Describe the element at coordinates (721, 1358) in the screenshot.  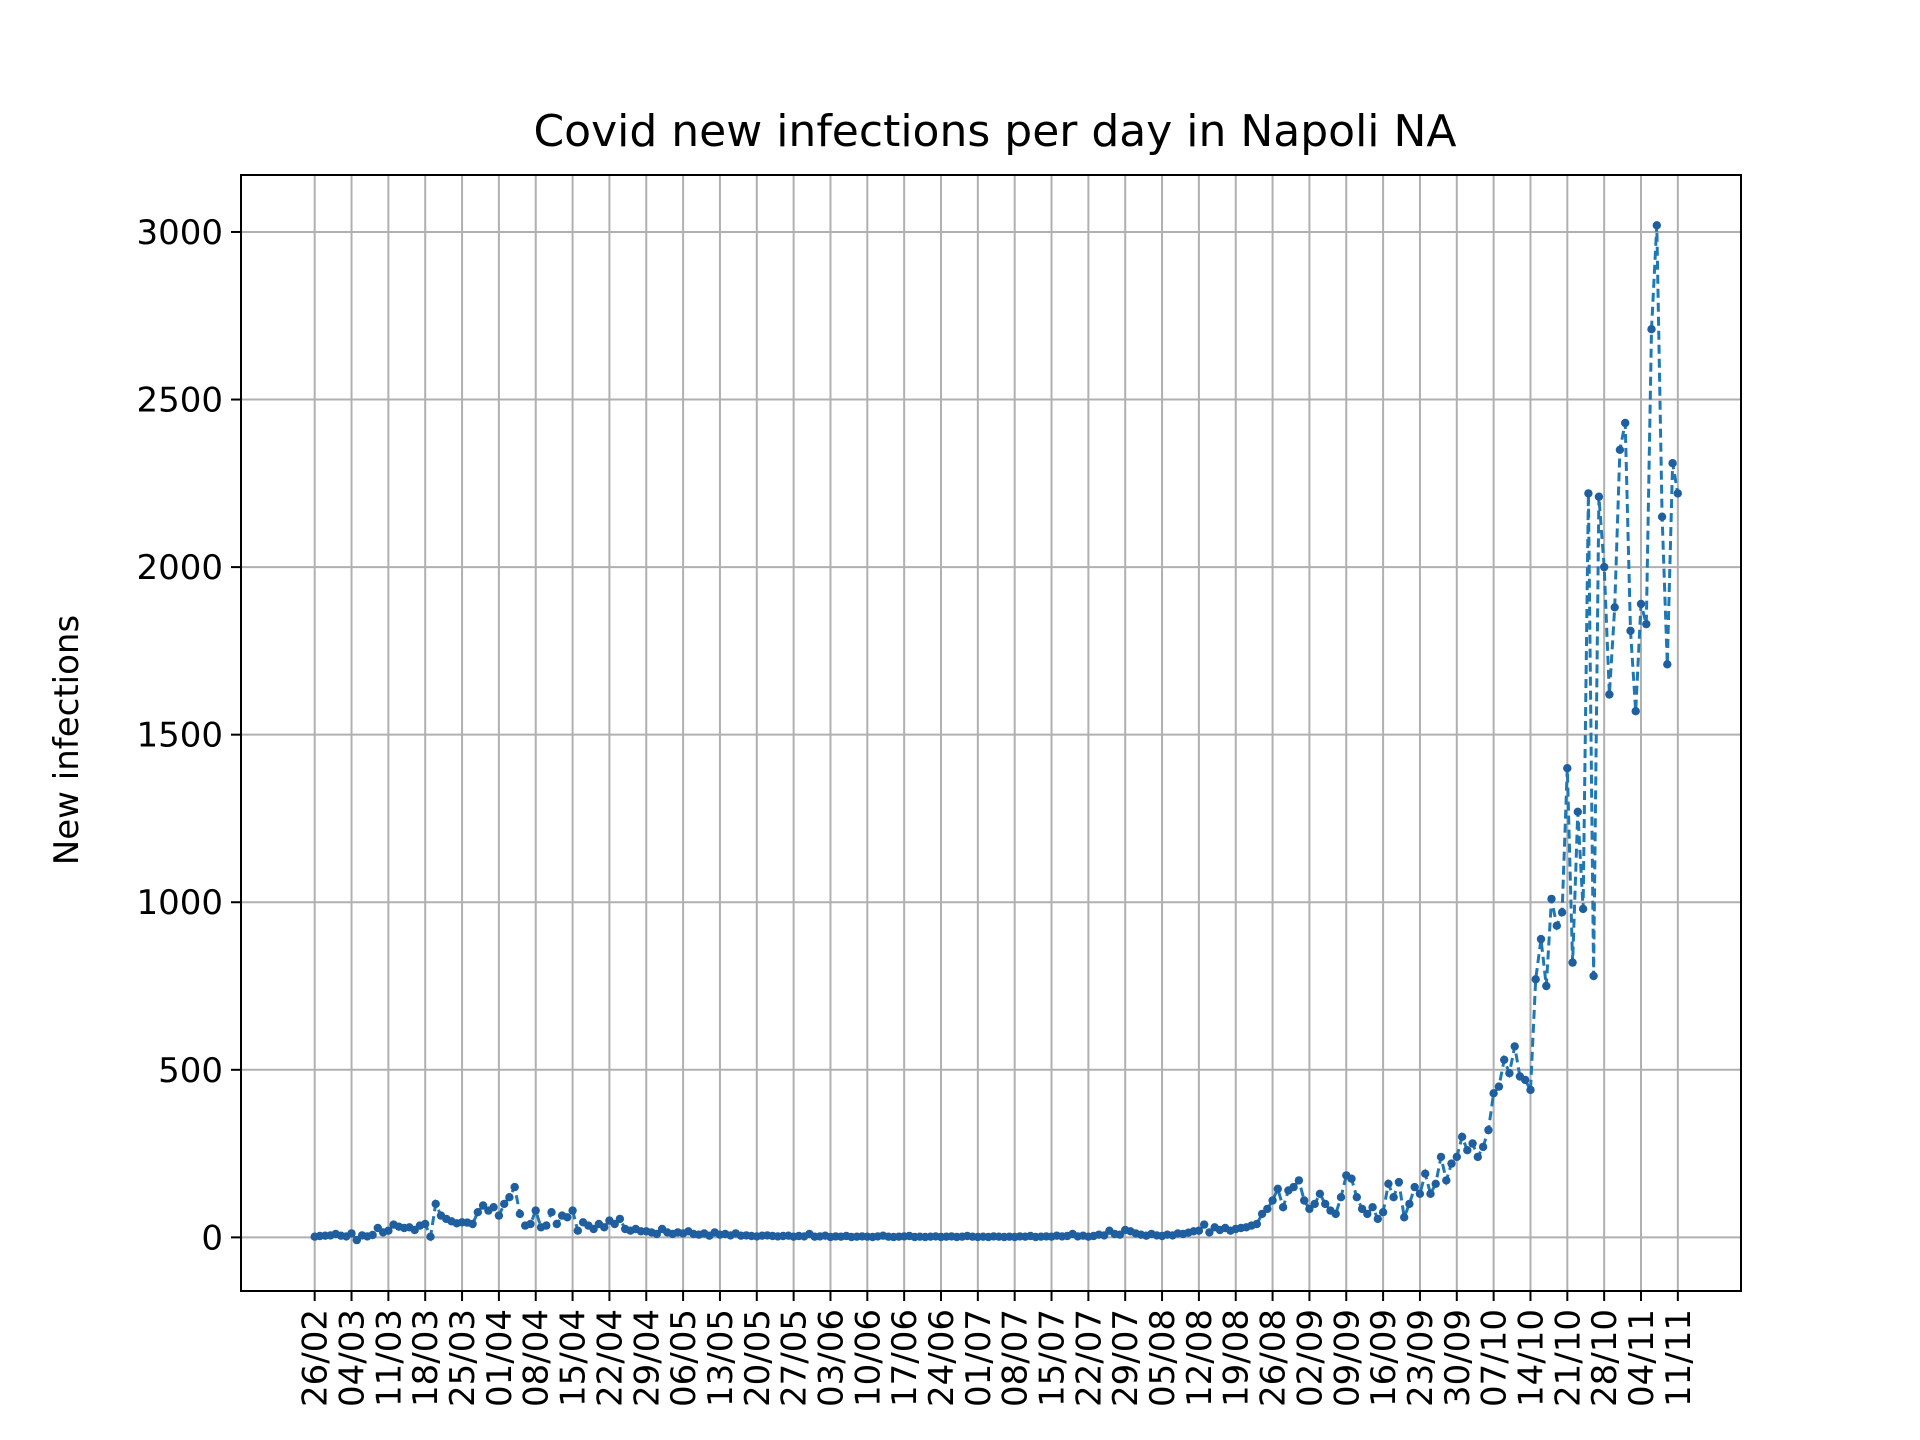
I see `x-tick-label: 13/05` at that location.